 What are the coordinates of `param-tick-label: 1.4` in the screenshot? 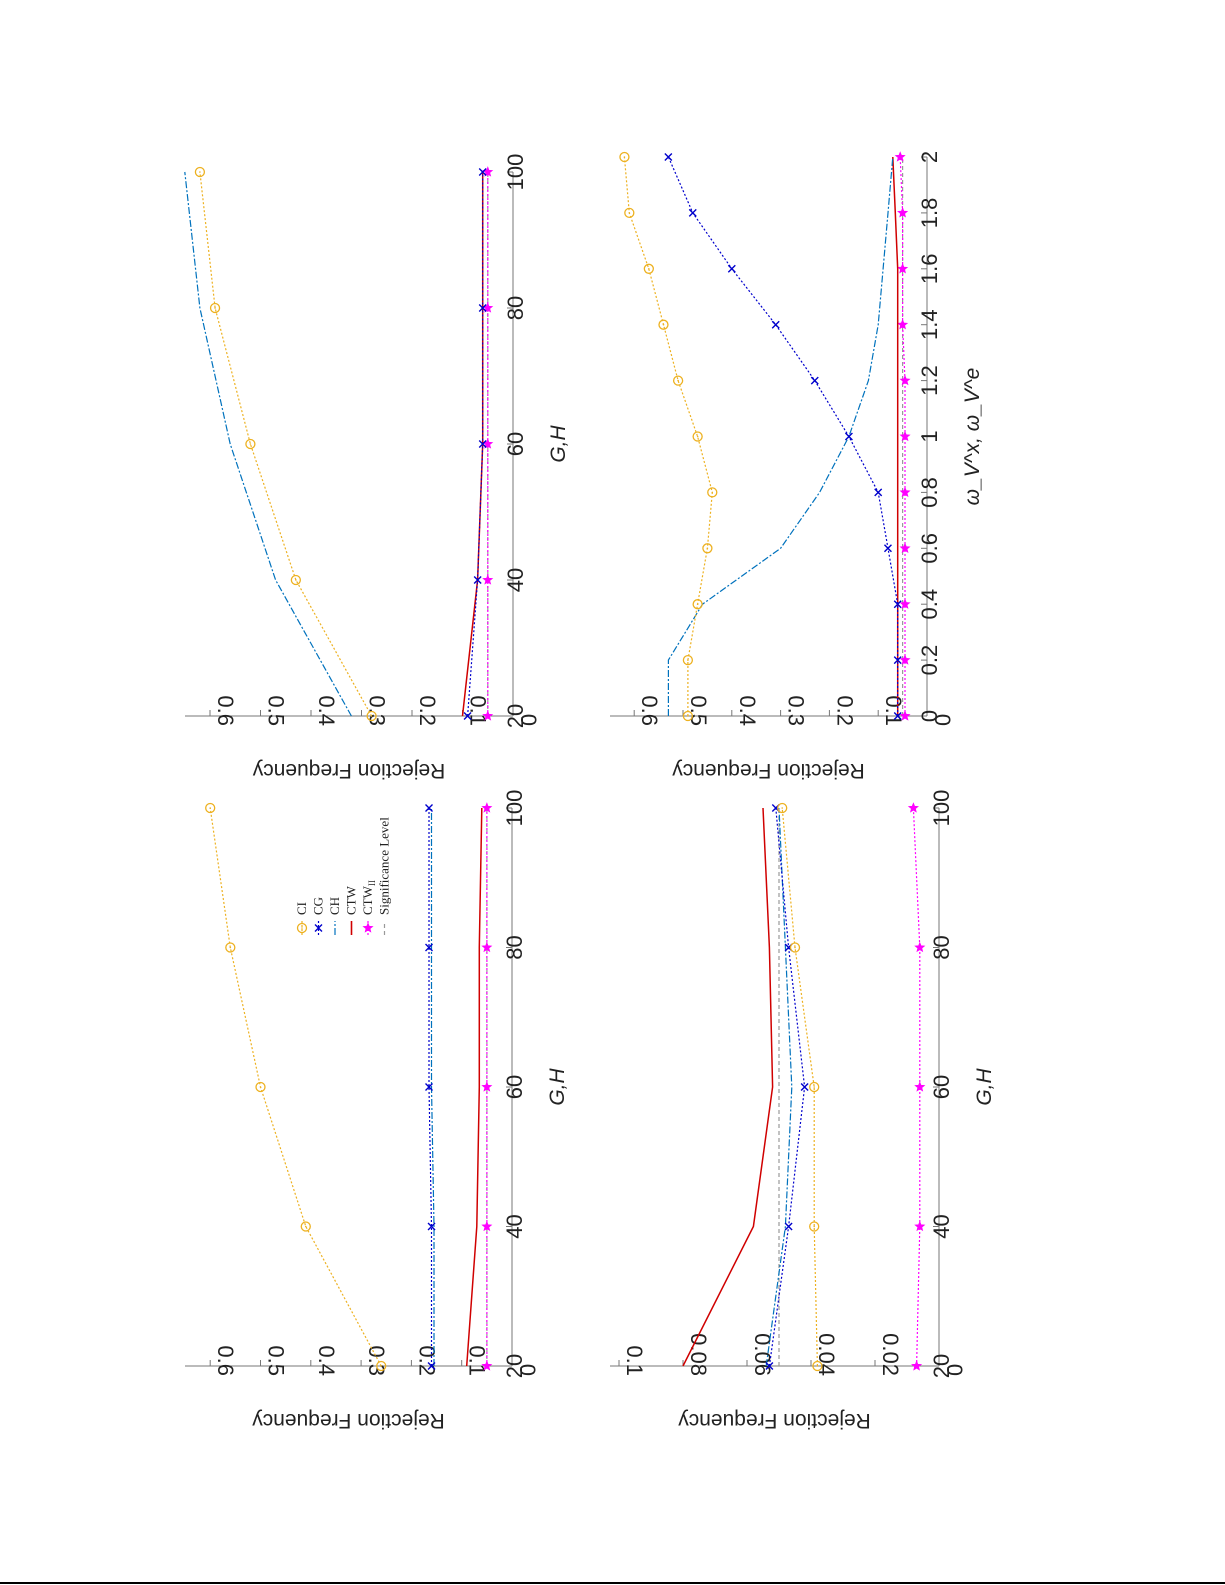 It's located at (929, 324).